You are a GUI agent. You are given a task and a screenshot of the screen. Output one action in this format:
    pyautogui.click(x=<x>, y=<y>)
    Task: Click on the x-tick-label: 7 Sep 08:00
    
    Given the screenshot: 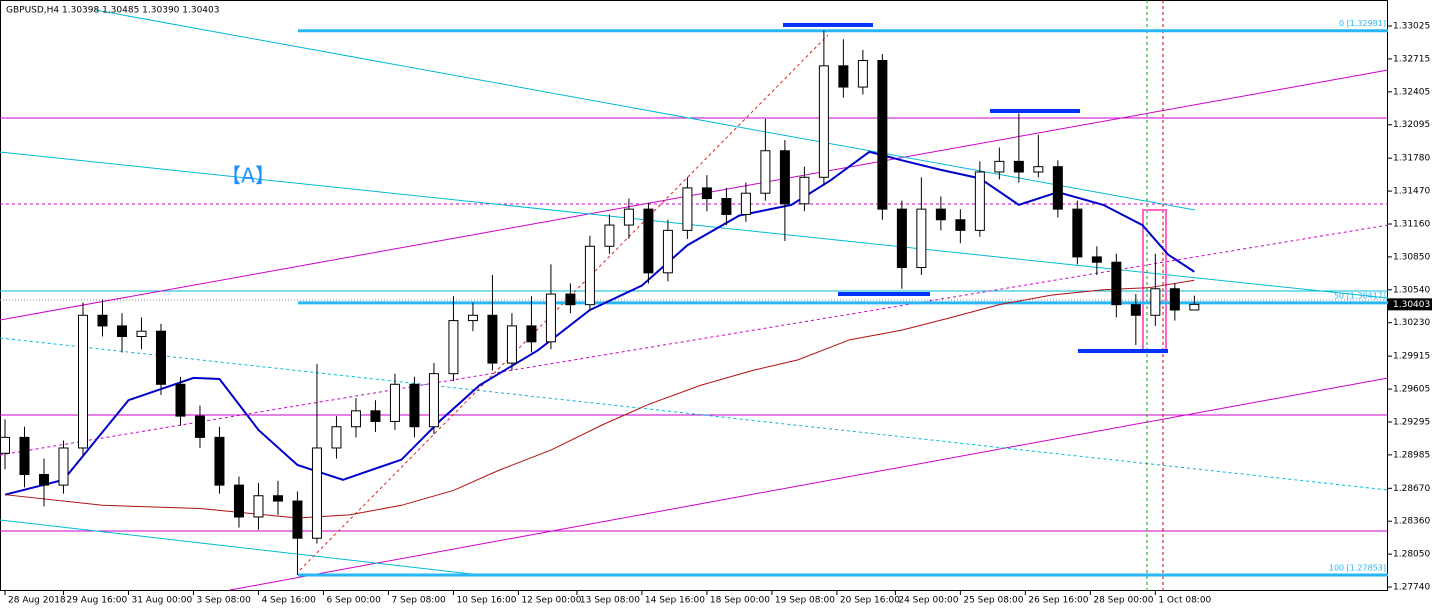 What is the action you would take?
    pyautogui.click(x=418, y=601)
    